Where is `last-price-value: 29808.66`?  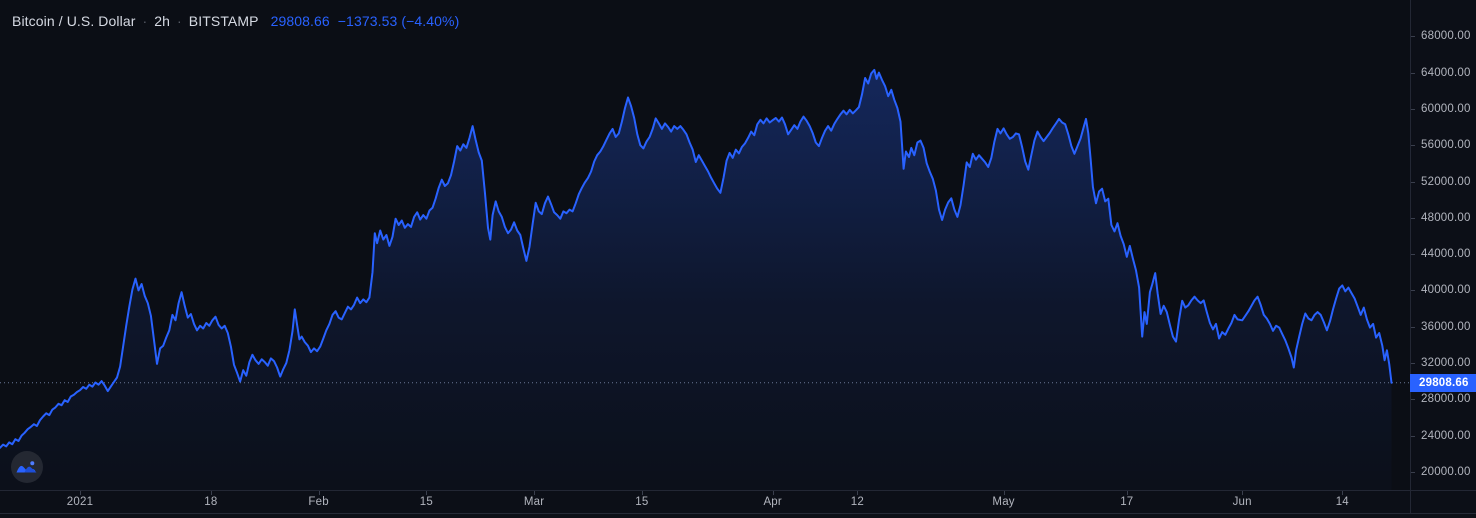
last-price-value: 29808.66 is located at coordinates (300, 21).